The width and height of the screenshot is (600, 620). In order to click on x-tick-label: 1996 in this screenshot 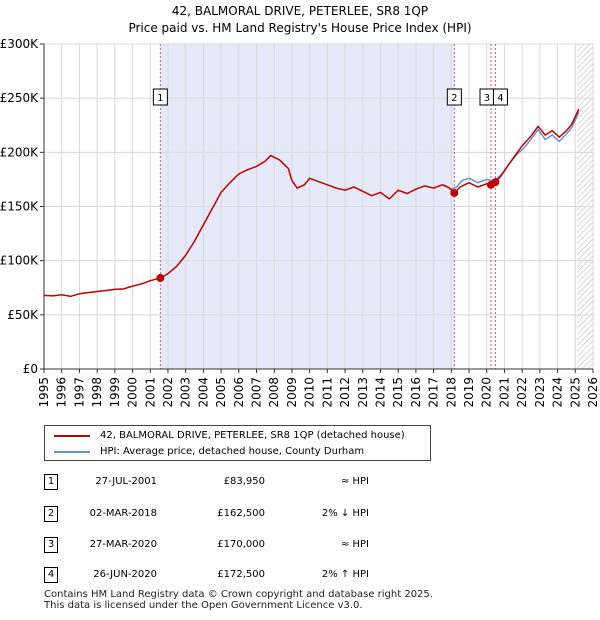, I will do `click(62, 392)`.